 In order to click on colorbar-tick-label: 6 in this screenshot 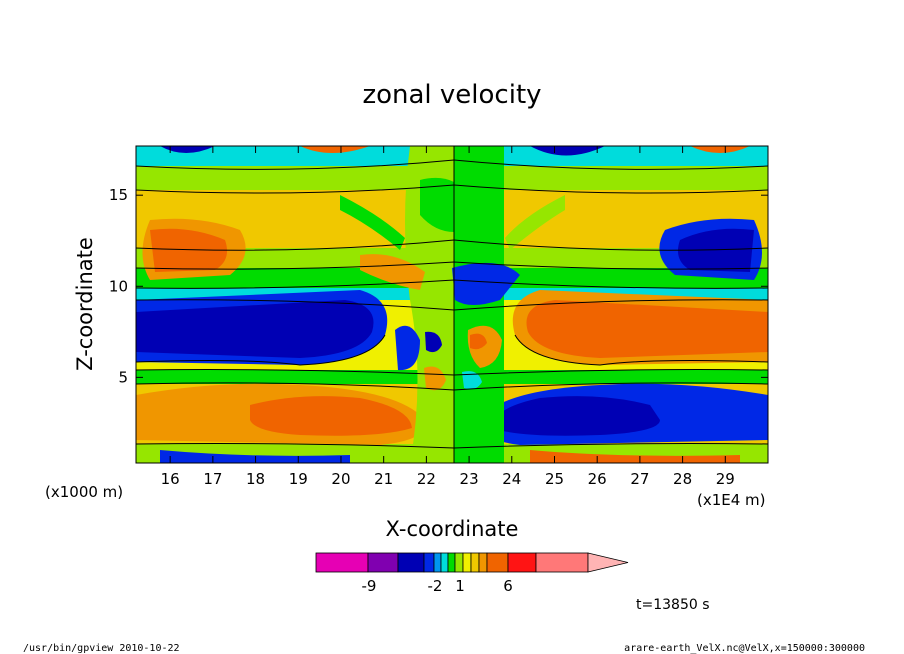, I will do `click(508, 586)`.